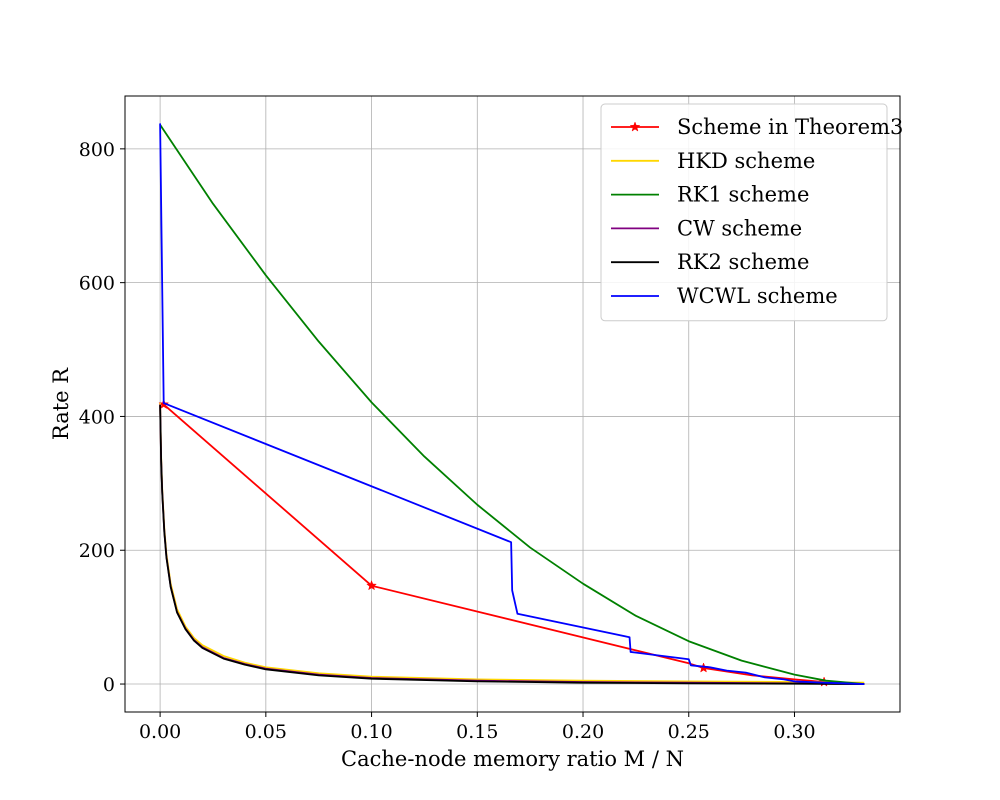 This screenshot has width=1000, height=800. What do you see at coordinates (790, 127) in the screenshot?
I see `legend-label: Scheme in Theorem3` at bounding box center [790, 127].